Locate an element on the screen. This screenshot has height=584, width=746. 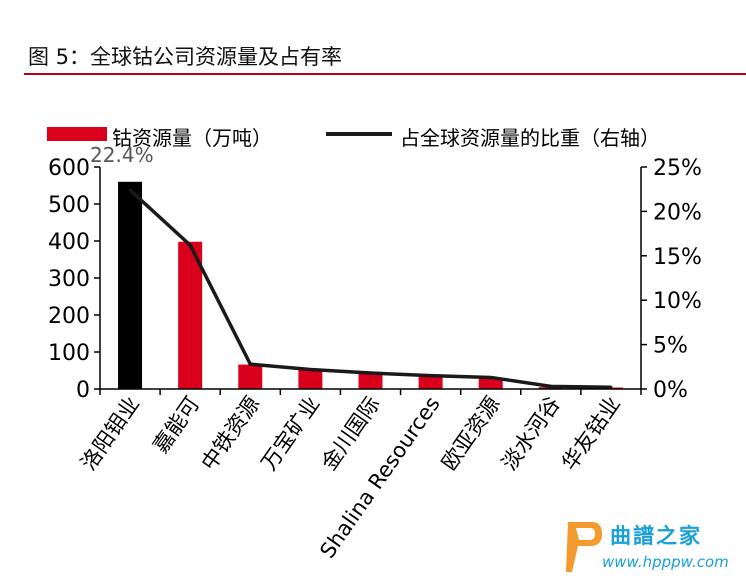
x-tick-label: 金川国际 is located at coordinates (351, 433).